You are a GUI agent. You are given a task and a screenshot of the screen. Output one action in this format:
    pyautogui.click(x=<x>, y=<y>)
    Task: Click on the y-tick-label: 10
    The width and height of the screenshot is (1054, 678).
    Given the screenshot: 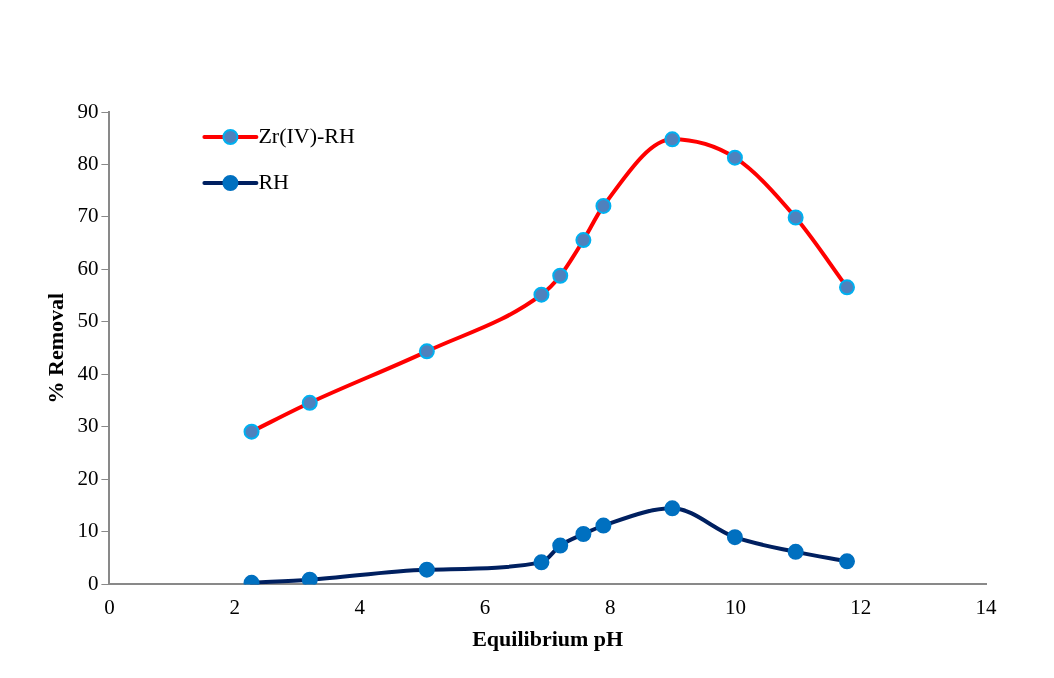 What is the action you would take?
    pyautogui.click(x=88, y=530)
    